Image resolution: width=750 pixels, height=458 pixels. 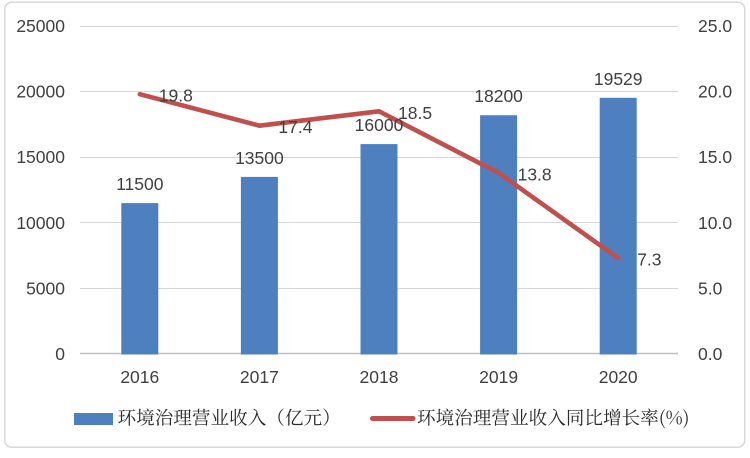 I want to click on svg-text: 2016, so click(x=139, y=377).